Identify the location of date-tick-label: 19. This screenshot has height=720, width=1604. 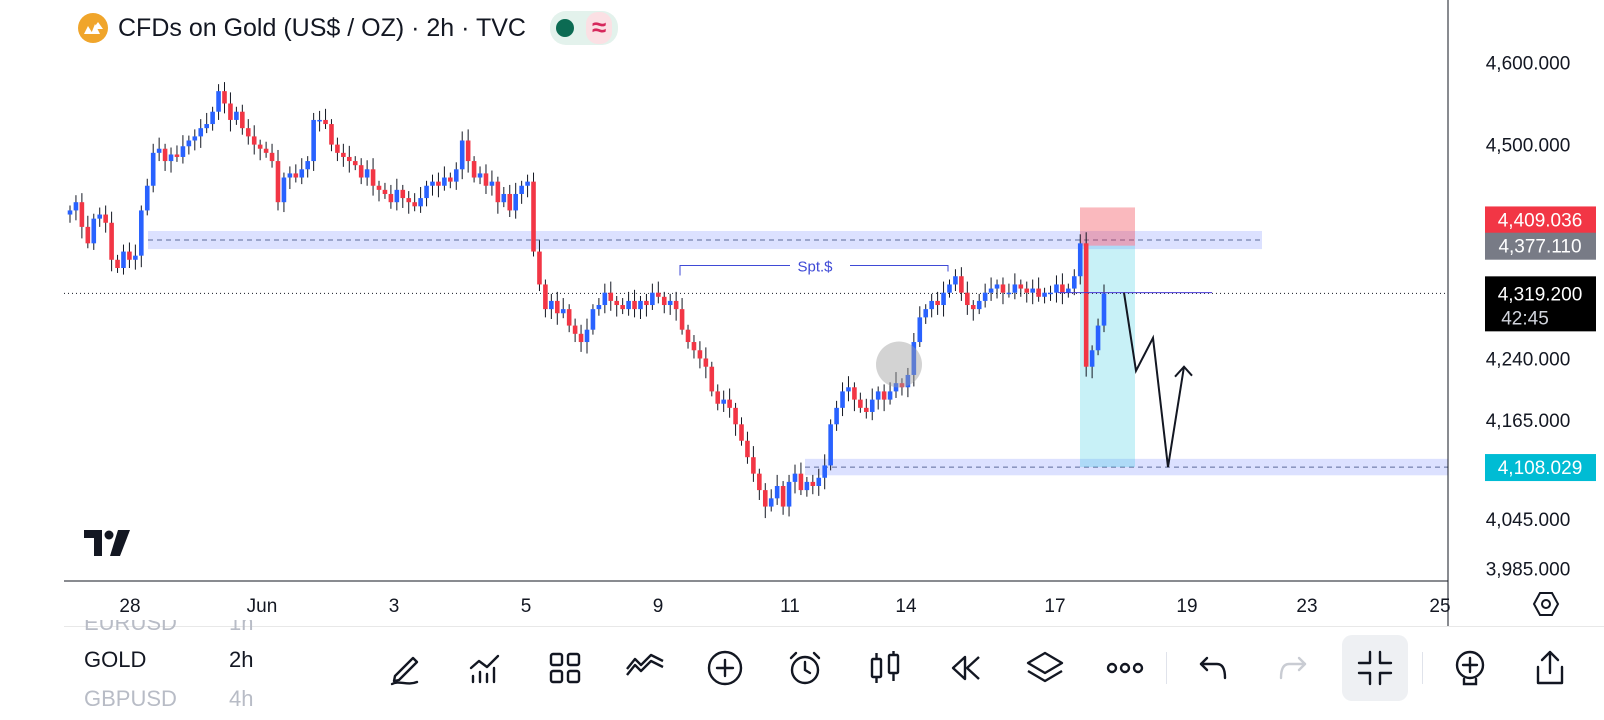
(1186, 606).